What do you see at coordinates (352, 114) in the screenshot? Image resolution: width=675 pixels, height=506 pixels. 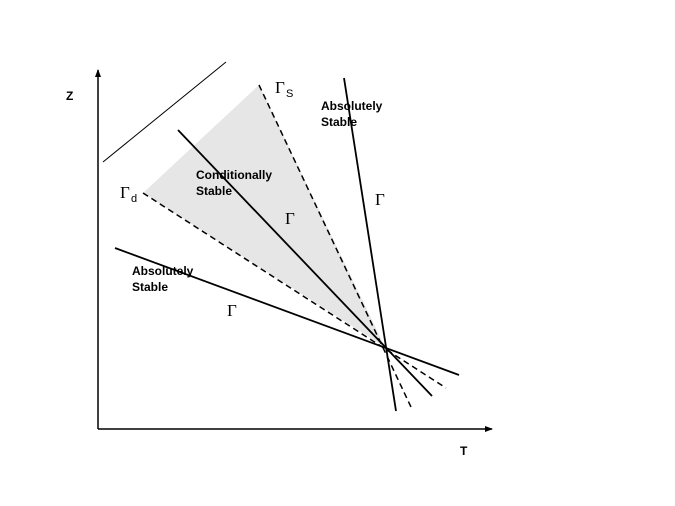 I see `absolutely-stable-upper-label: Absolutely Stable` at bounding box center [352, 114].